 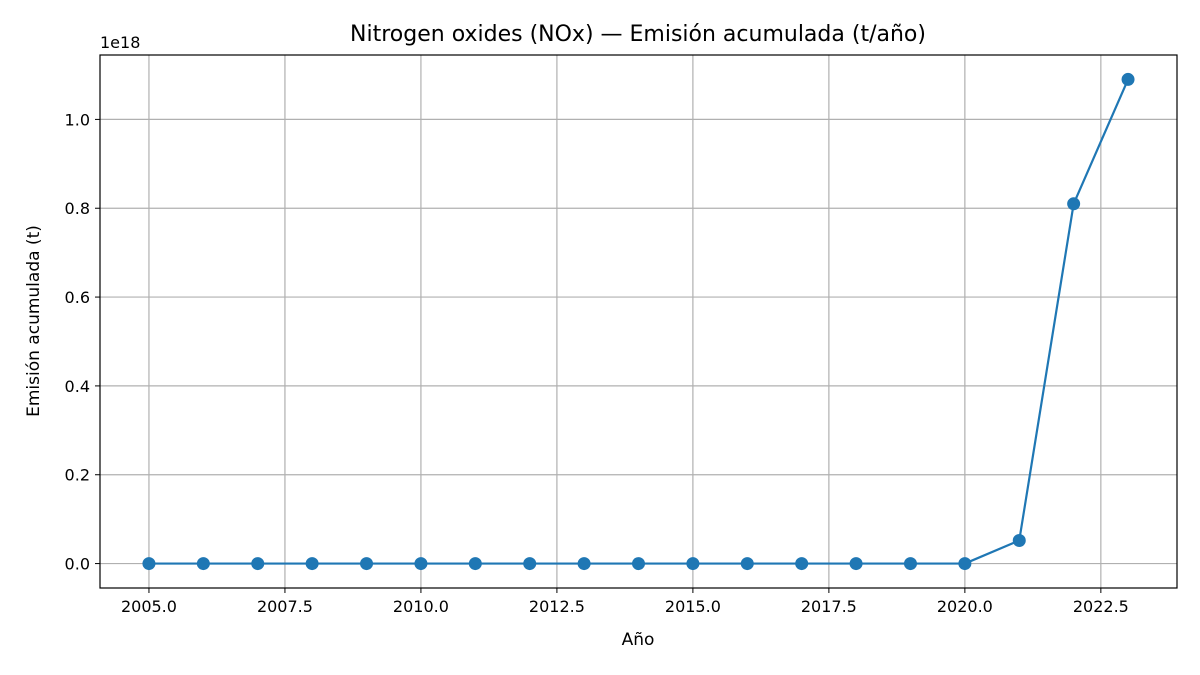 What do you see at coordinates (1101, 606) in the screenshot?
I see `x-tick-label: 2022.5` at bounding box center [1101, 606].